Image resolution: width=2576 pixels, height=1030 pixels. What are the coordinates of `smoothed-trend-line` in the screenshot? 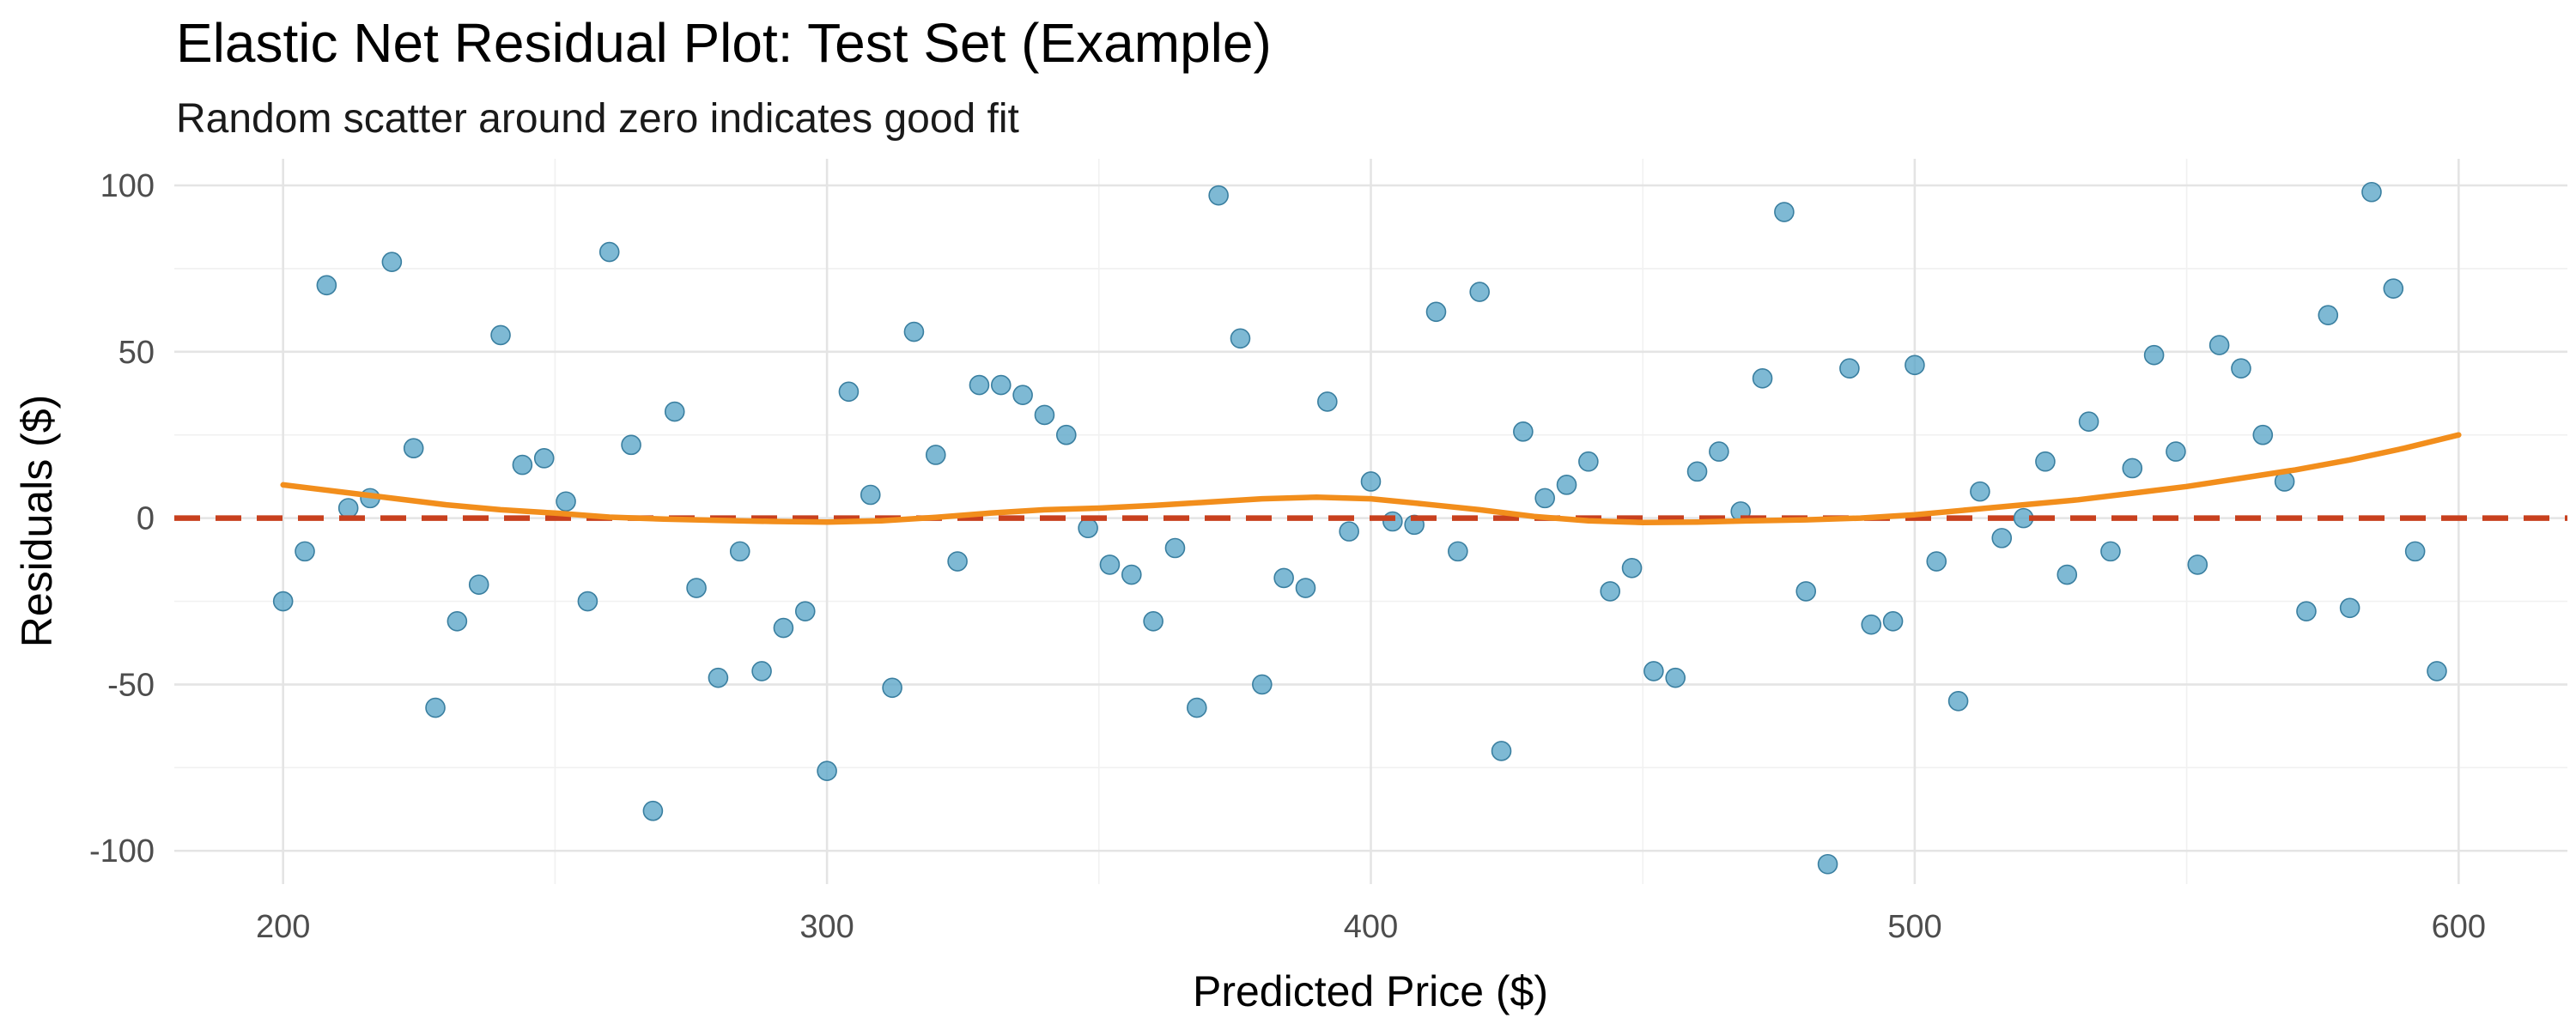 It's located at (1371, 478).